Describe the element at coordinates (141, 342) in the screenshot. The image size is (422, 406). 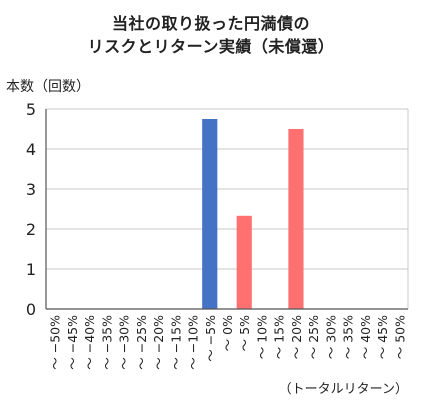
I see `x-tick-label: ～ −25%` at that location.